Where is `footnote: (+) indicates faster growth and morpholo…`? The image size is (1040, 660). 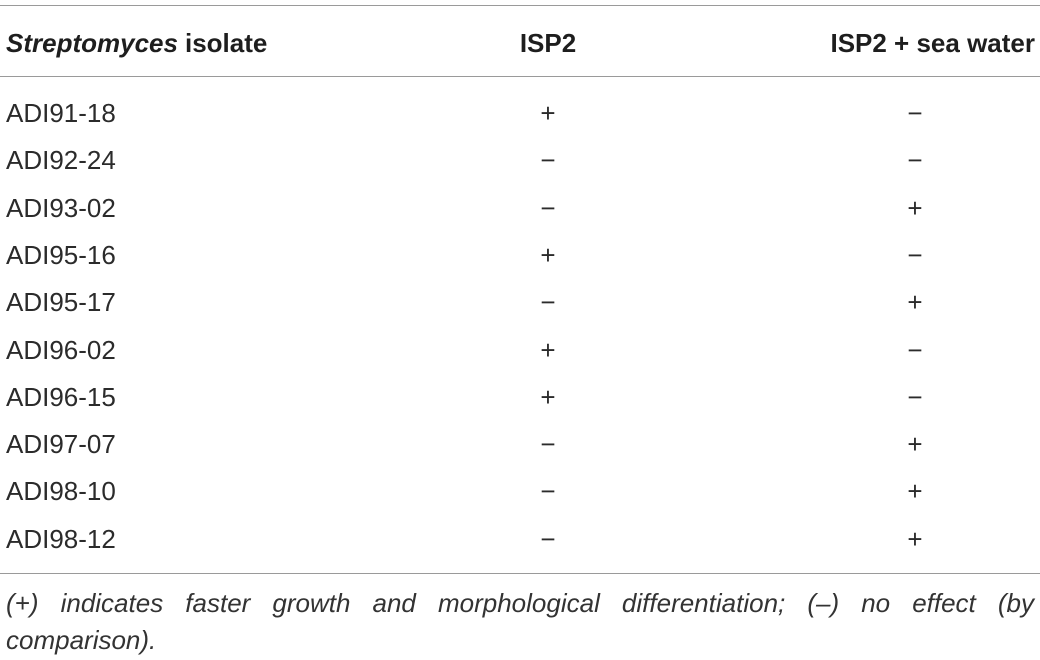 footnote: (+) indicates faster growth and morpholo… is located at coordinates (520, 621).